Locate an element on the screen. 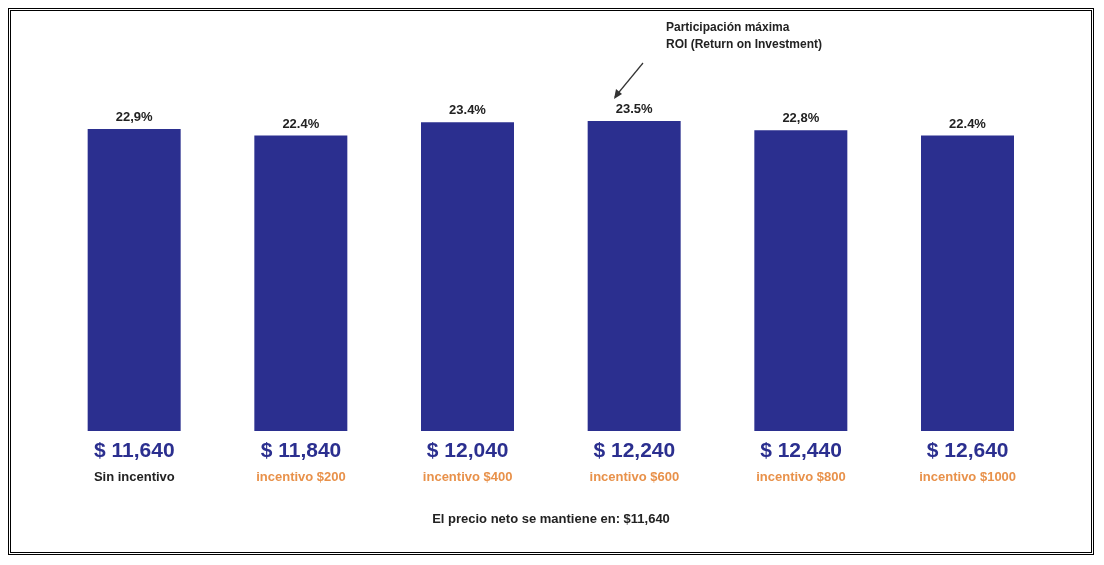 This screenshot has width=1104, height=565. data-label: 22,8% is located at coordinates (801, 118).